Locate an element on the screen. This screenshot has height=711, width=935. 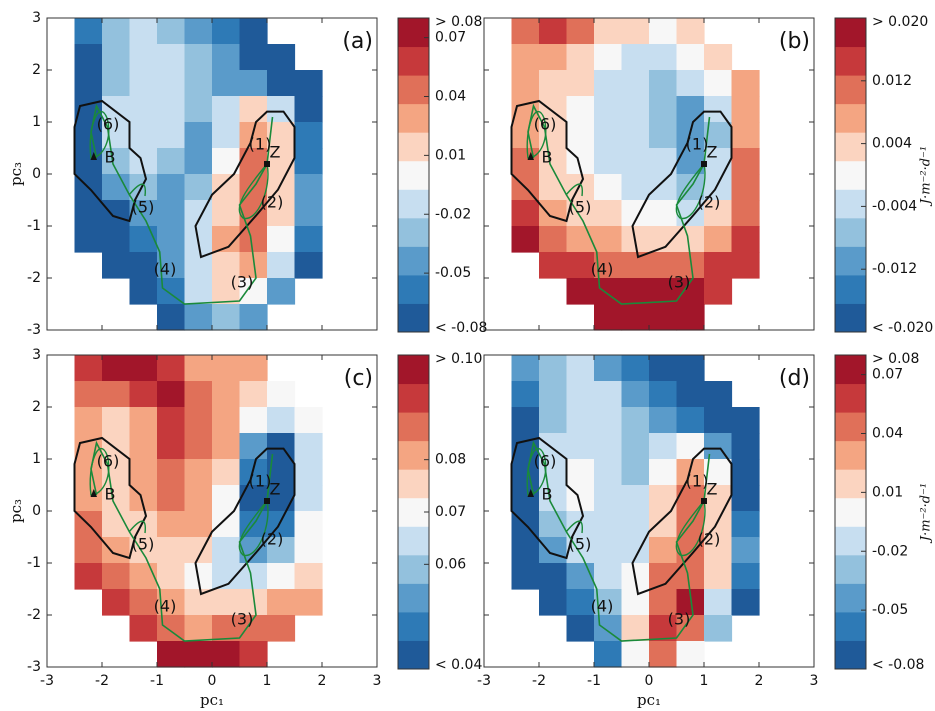
x-tick-label: 3 is located at coordinates (377, 681).